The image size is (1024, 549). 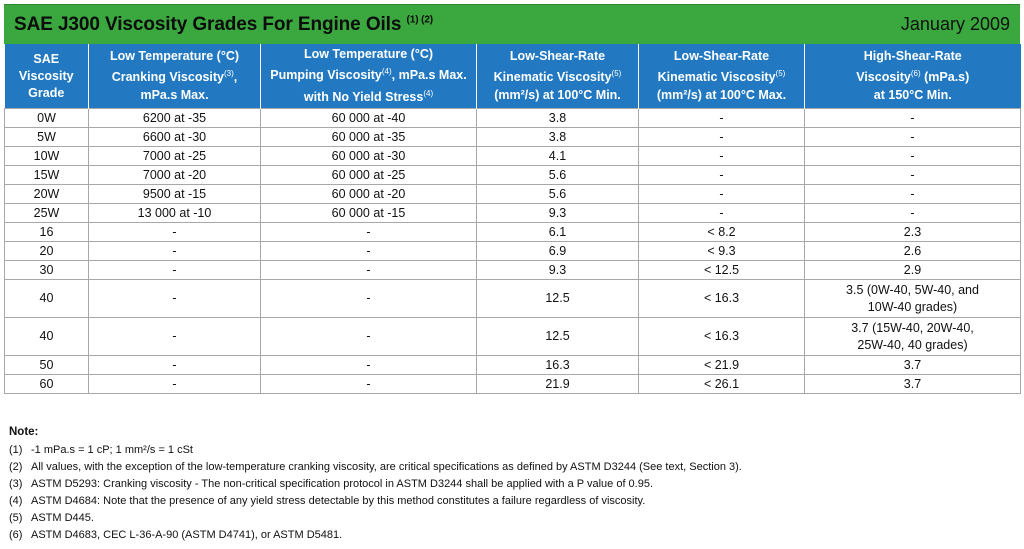 What do you see at coordinates (46, 156) in the screenshot?
I see `table-cell: 10W` at bounding box center [46, 156].